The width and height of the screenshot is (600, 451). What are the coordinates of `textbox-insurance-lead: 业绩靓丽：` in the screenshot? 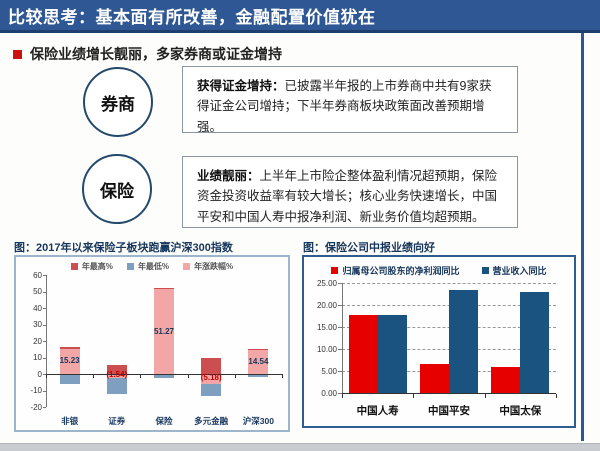 It's located at (228, 176).